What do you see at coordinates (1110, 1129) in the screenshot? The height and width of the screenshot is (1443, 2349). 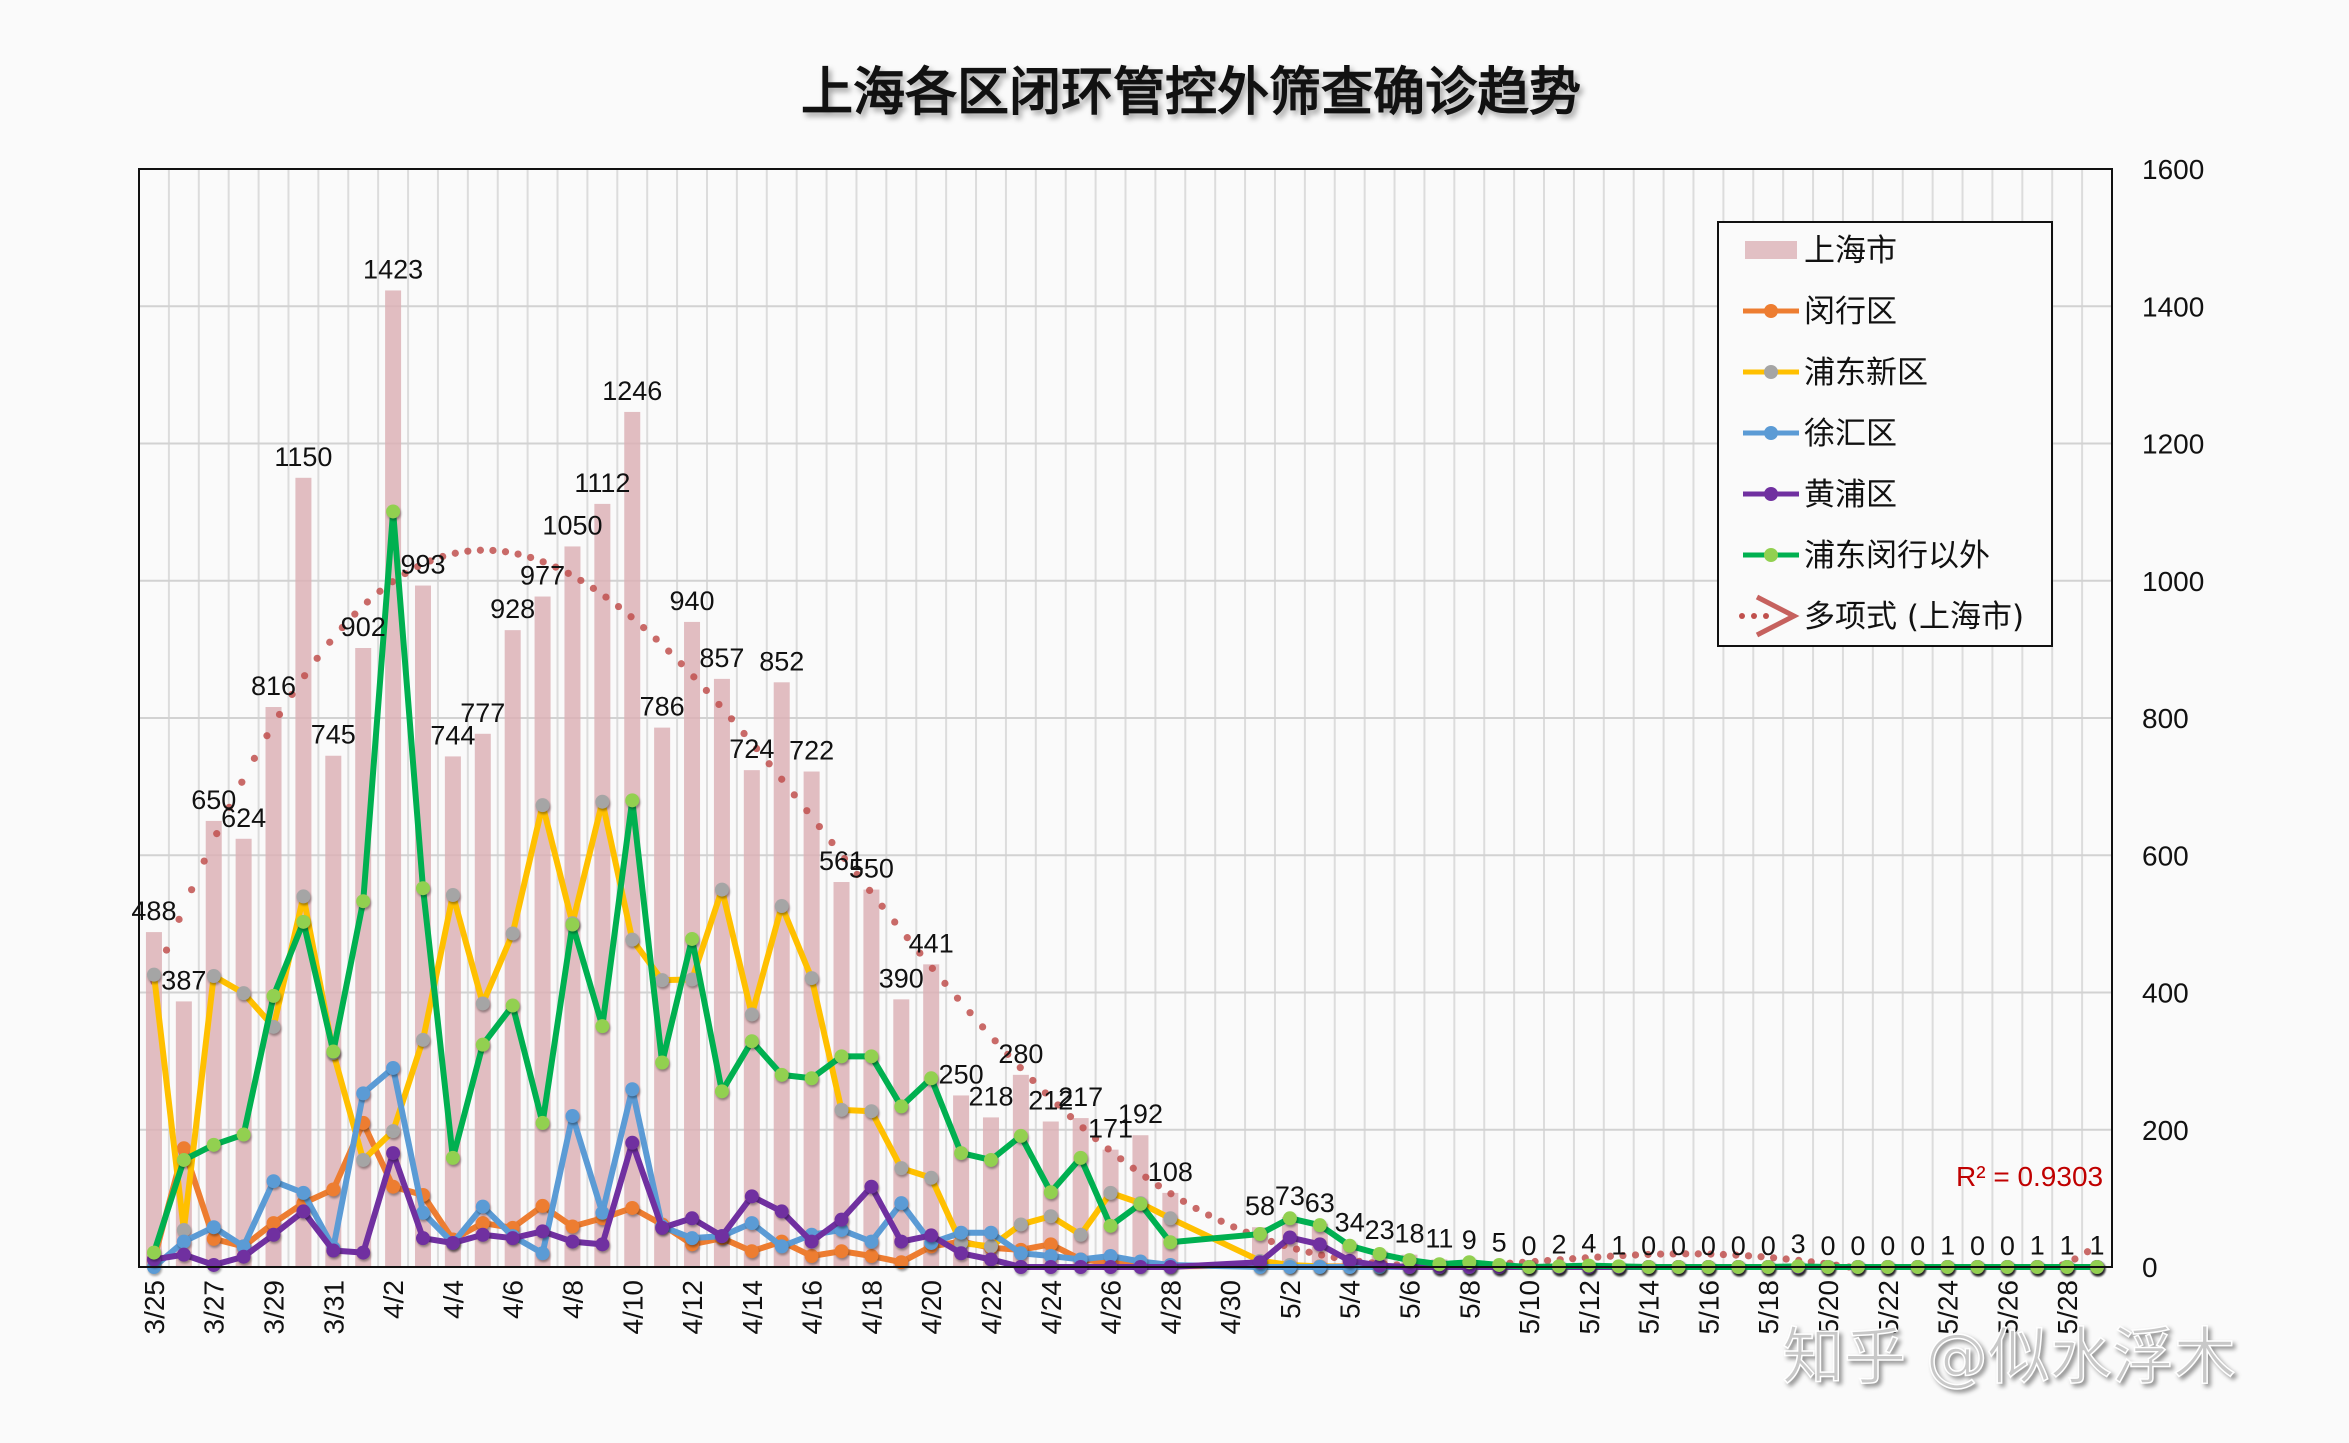 I see `data-label: 171` at bounding box center [1110, 1129].